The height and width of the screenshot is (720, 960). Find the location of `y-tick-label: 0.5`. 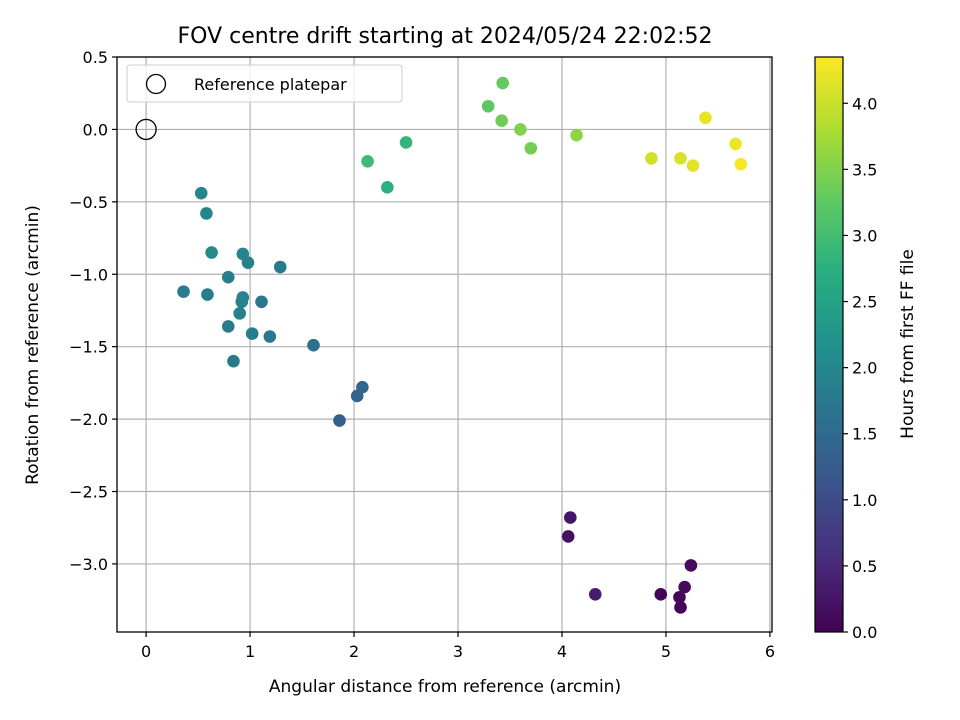

y-tick-label: 0.5 is located at coordinates (95, 57).